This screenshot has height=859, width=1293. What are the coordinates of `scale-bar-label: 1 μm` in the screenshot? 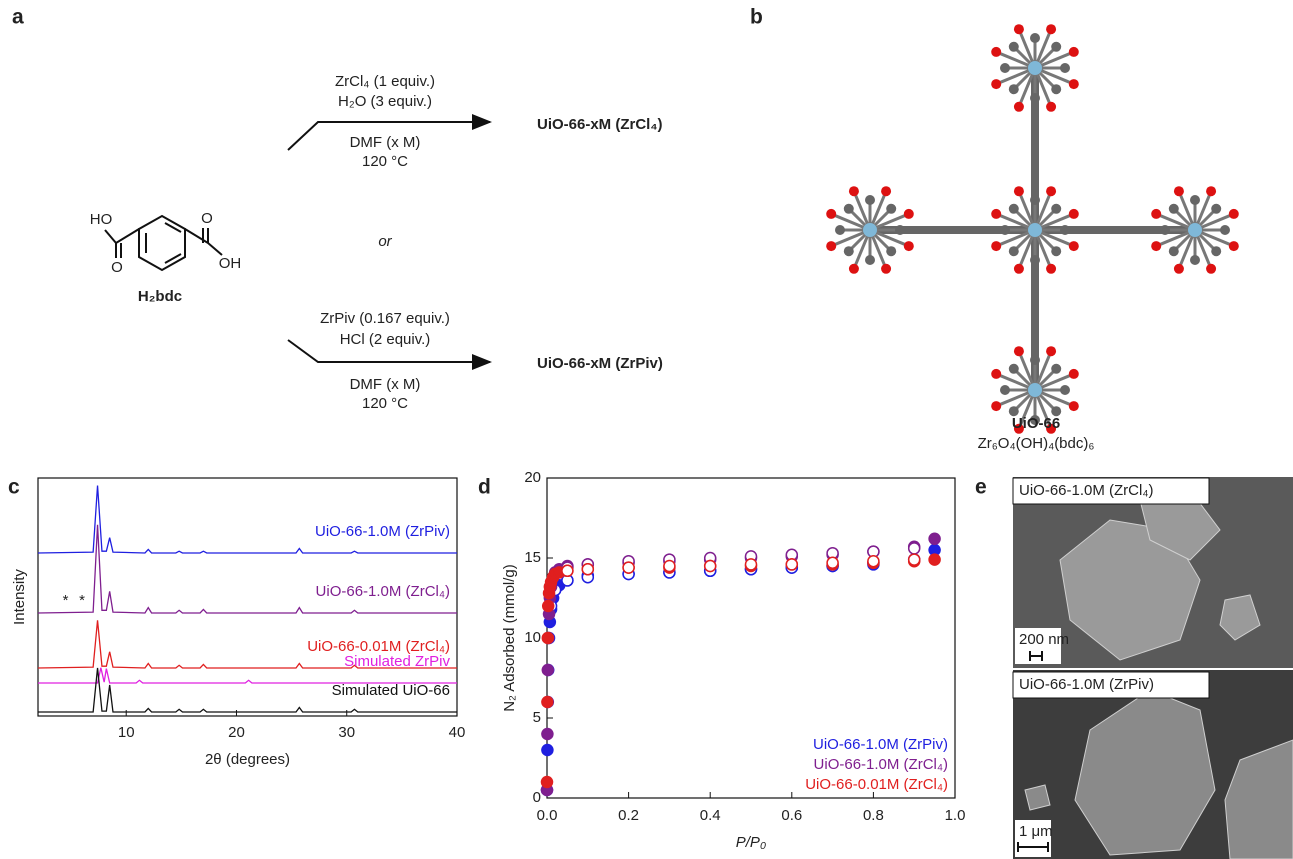 It's located at (1036, 831).